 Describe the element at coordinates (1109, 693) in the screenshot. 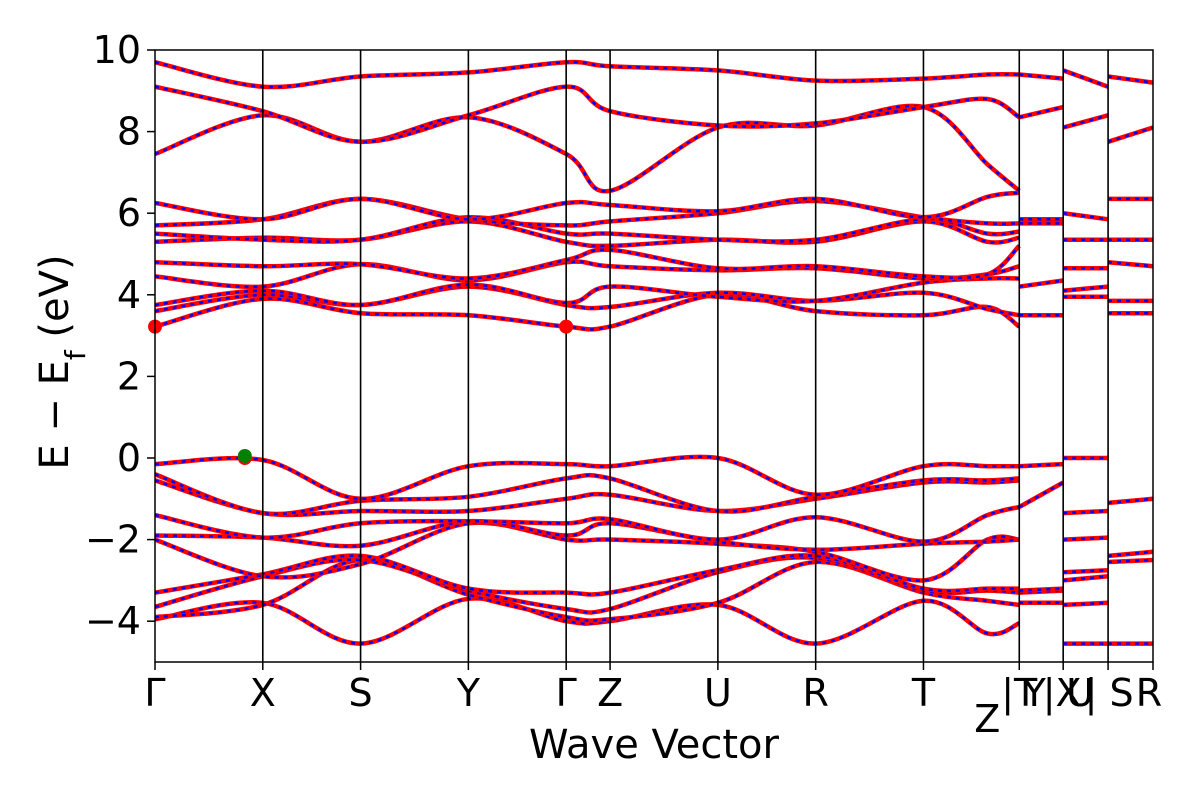

I see `x-tick-label: | S` at that location.